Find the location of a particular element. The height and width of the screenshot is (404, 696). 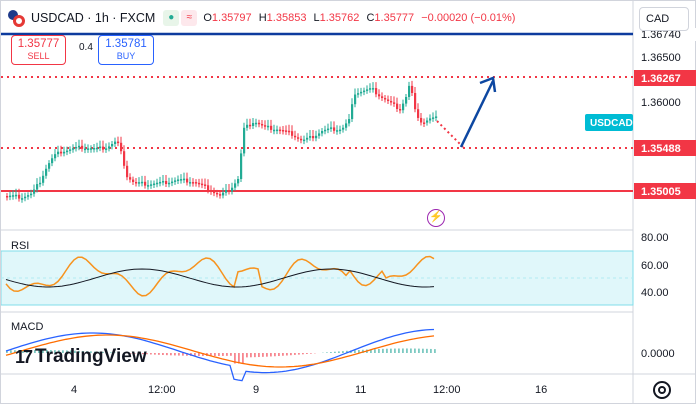

symbol-title: USDCAD · 1h · FXCM is located at coordinates (93, 18).